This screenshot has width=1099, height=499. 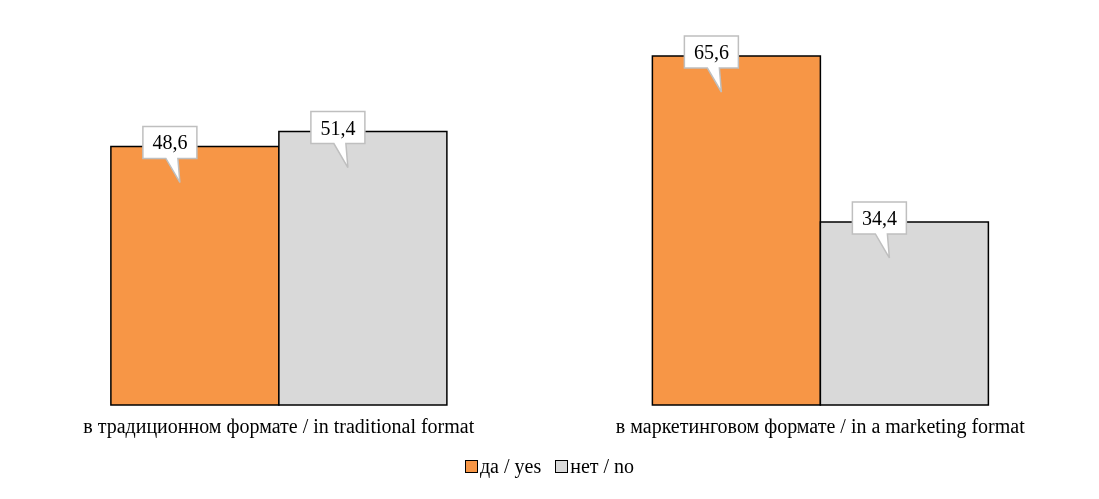 What do you see at coordinates (879, 217) in the screenshot?
I see `data-label: 34,4` at bounding box center [879, 217].